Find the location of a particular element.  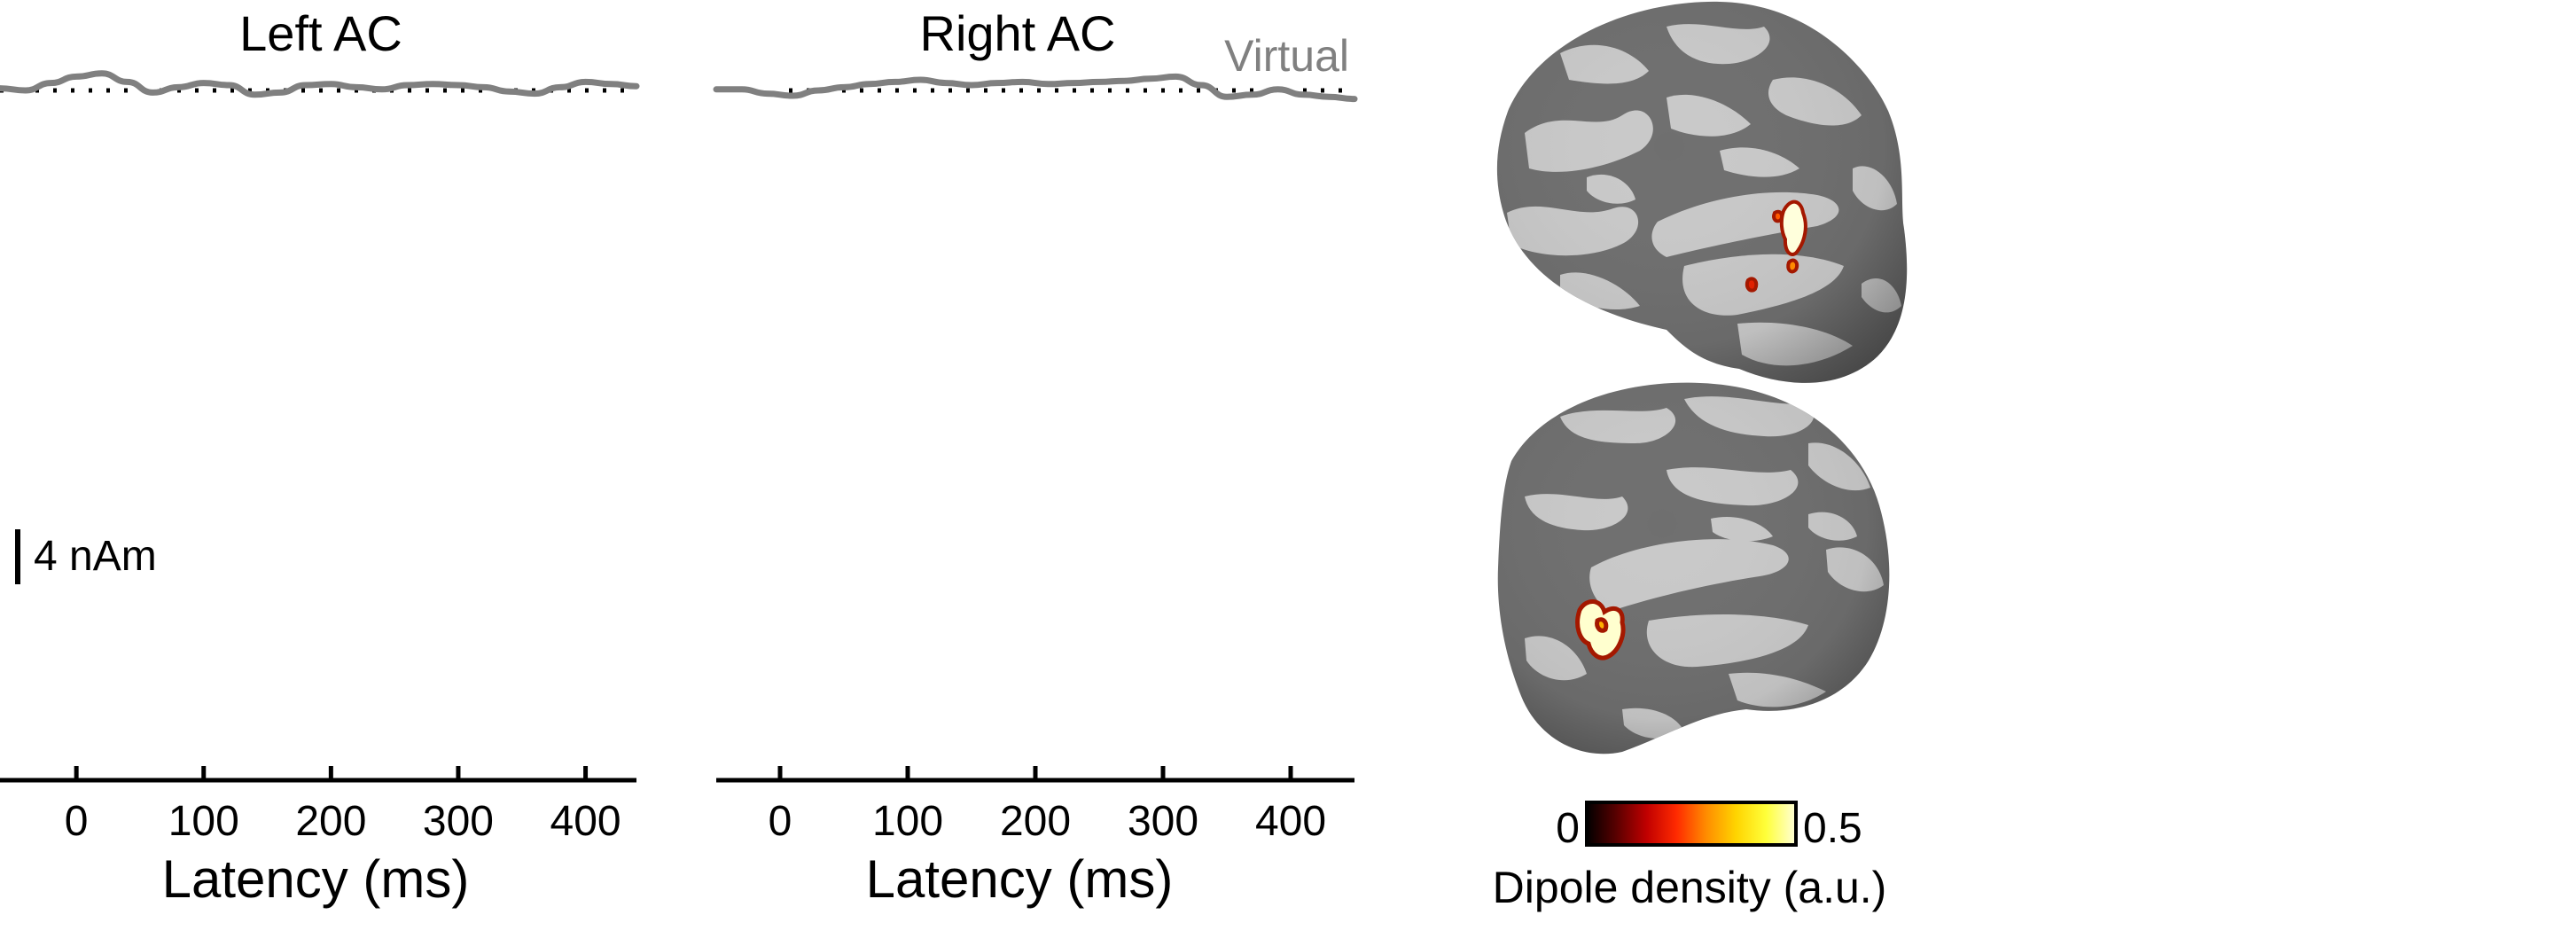

left-ac-x-ticks: 0 100 200 300 400 is located at coordinates (343, 805).